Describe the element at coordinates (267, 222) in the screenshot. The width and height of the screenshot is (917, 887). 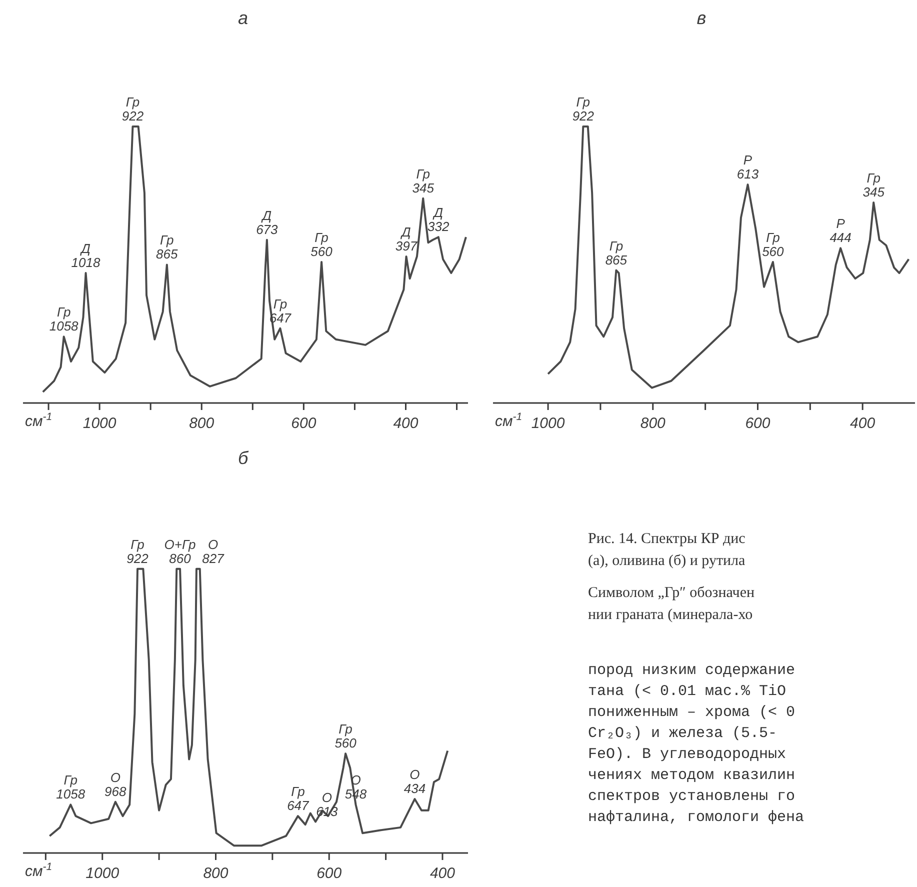
I see `annotation: Д 673` at that location.